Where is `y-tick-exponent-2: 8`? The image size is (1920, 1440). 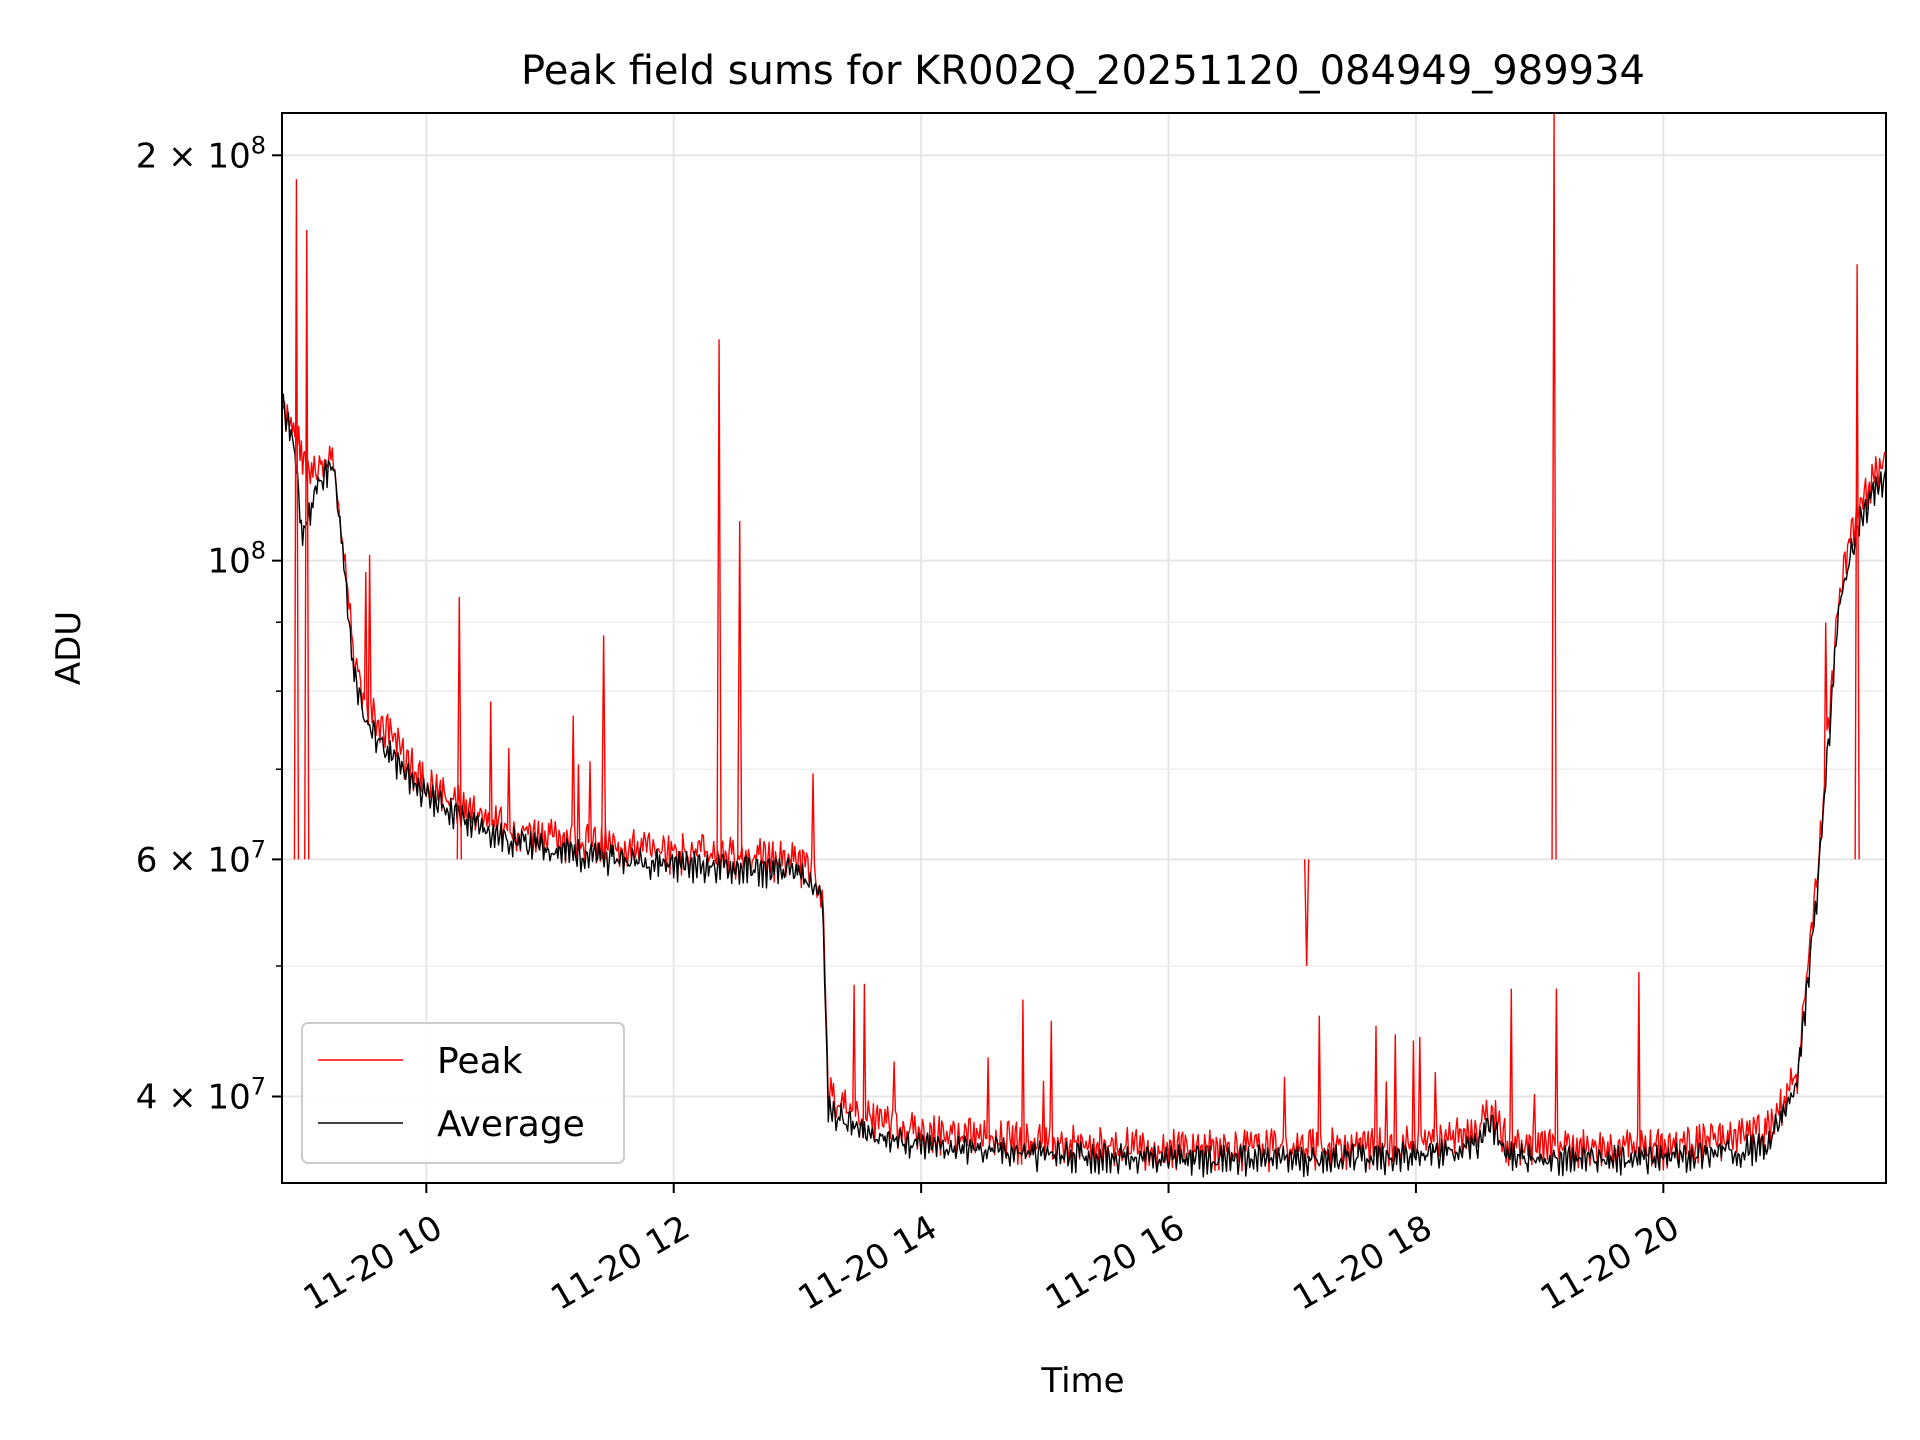 y-tick-exponent-2: 8 is located at coordinates (258, 551).